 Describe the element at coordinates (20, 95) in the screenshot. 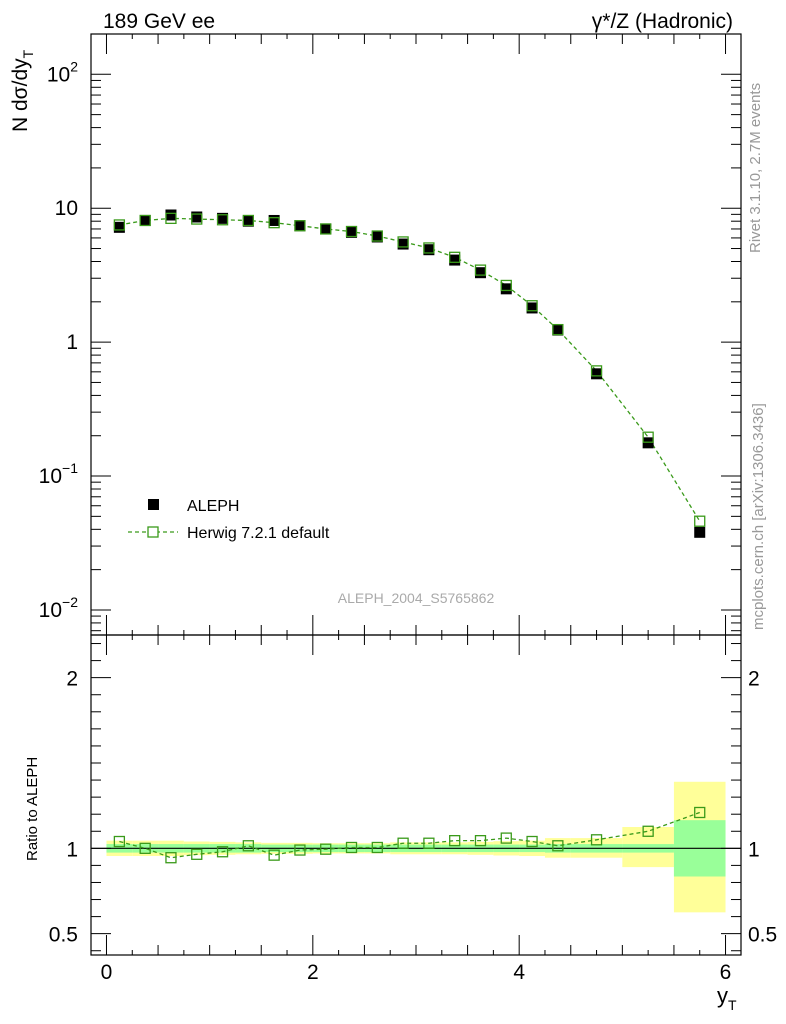

I see `main-ylabel-text: N dσ/dy` at that location.